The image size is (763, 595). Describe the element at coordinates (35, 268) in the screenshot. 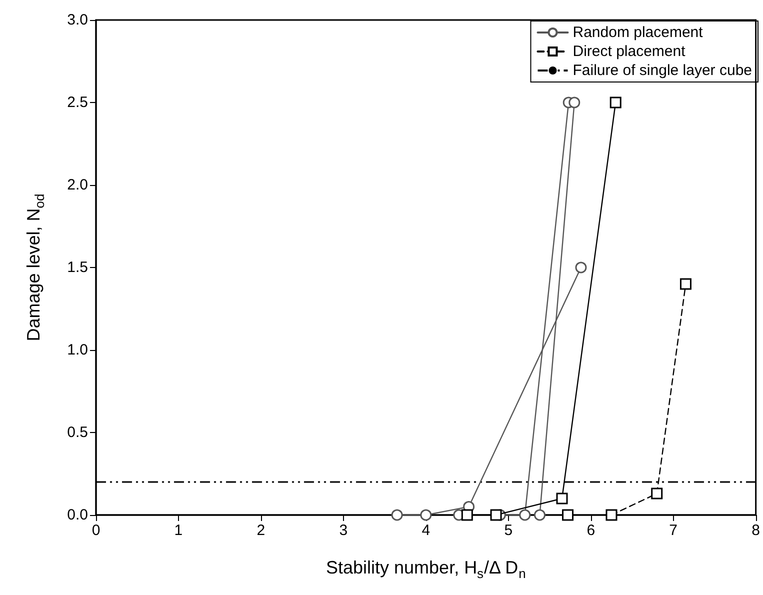

I see `y-axis-title: Damage level, Nod` at that location.